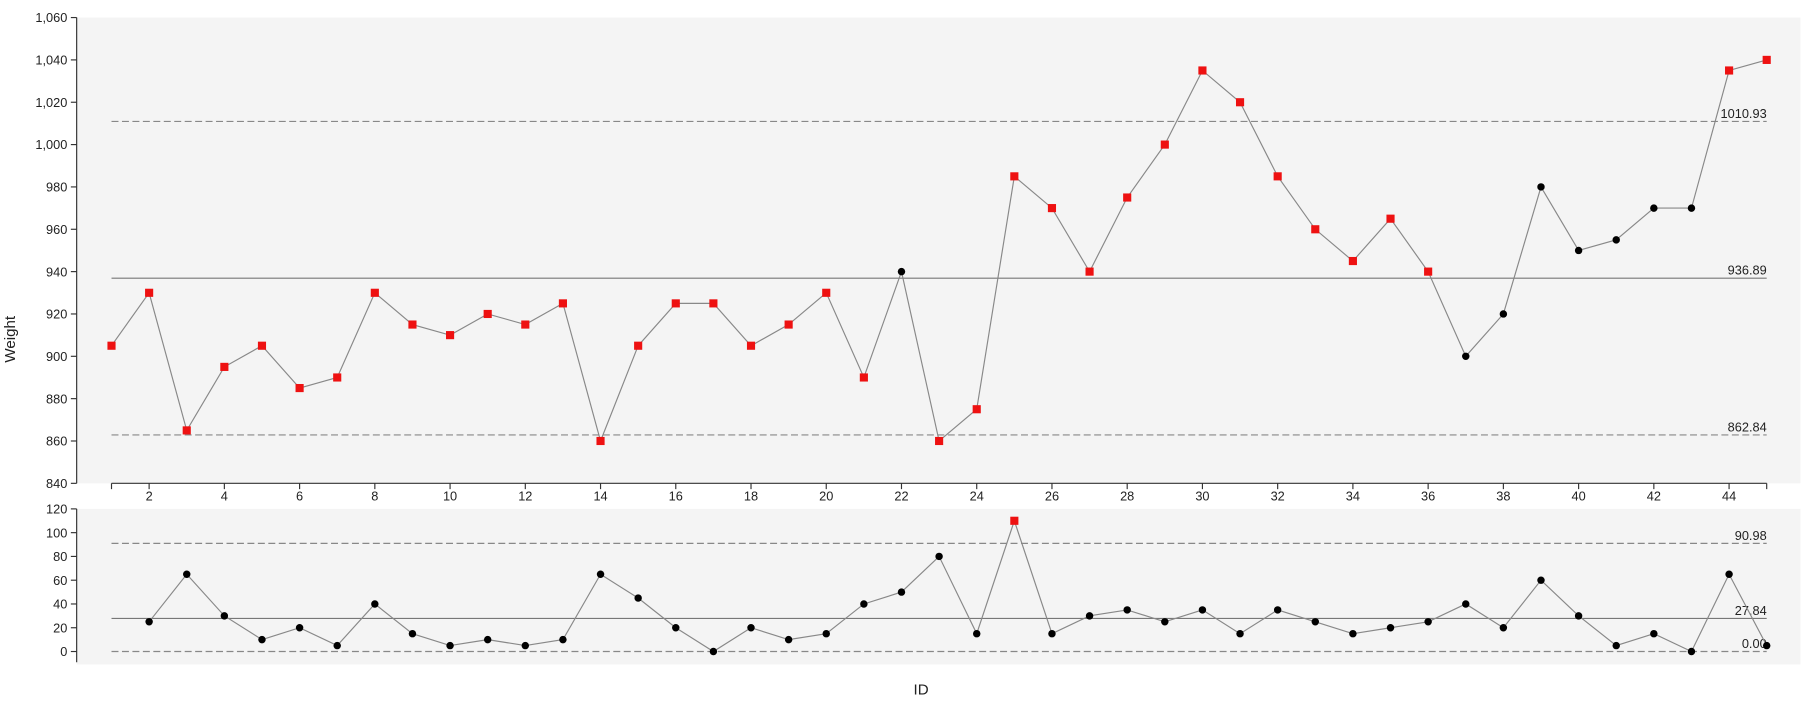  Describe the element at coordinates (1202, 496) in the screenshot. I see `x-tick-label: 30` at that location.